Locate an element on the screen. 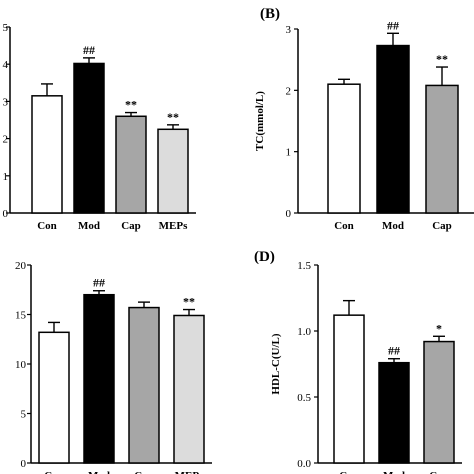 The image size is (474, 474). y-tick-label: 0.5 is located at coordinates (304, 398).